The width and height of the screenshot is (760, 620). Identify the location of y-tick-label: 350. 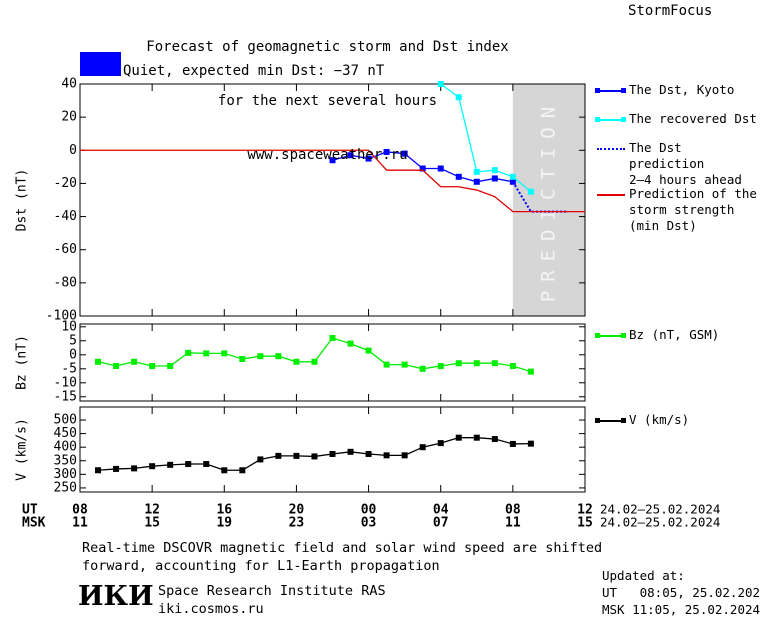
(65, 460).